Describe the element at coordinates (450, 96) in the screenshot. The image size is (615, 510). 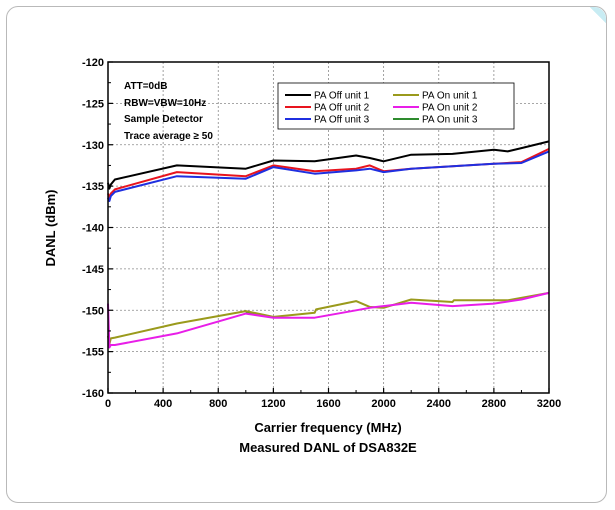
I see `legend-label: PA On unit 1` at that location.